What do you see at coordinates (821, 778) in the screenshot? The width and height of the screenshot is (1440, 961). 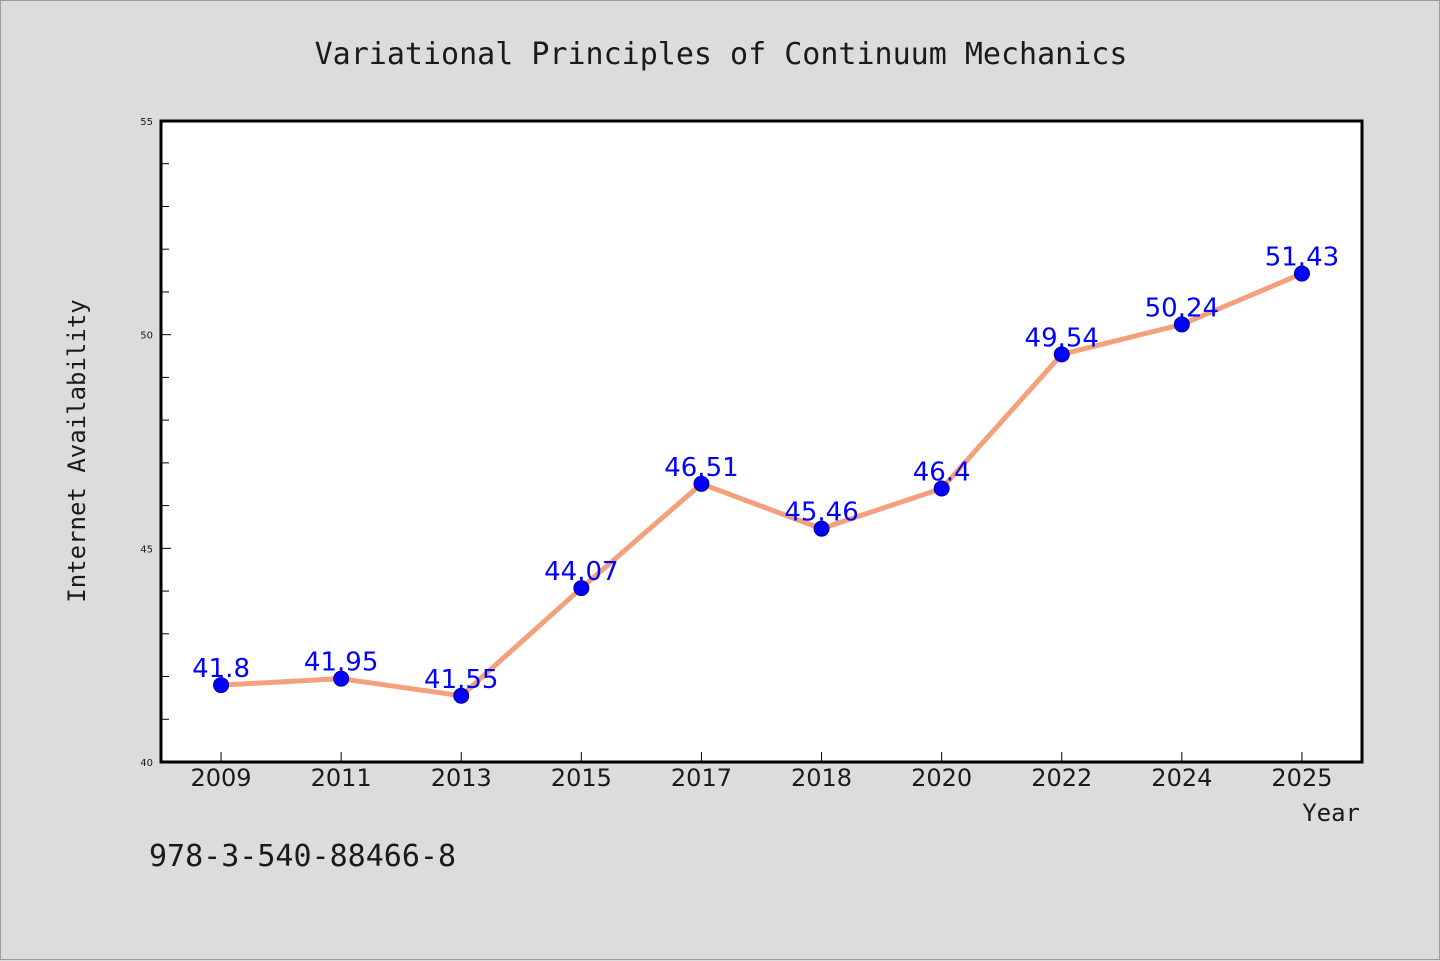 I see `x-tick-label: 2018` at bounding box center [821, 778].